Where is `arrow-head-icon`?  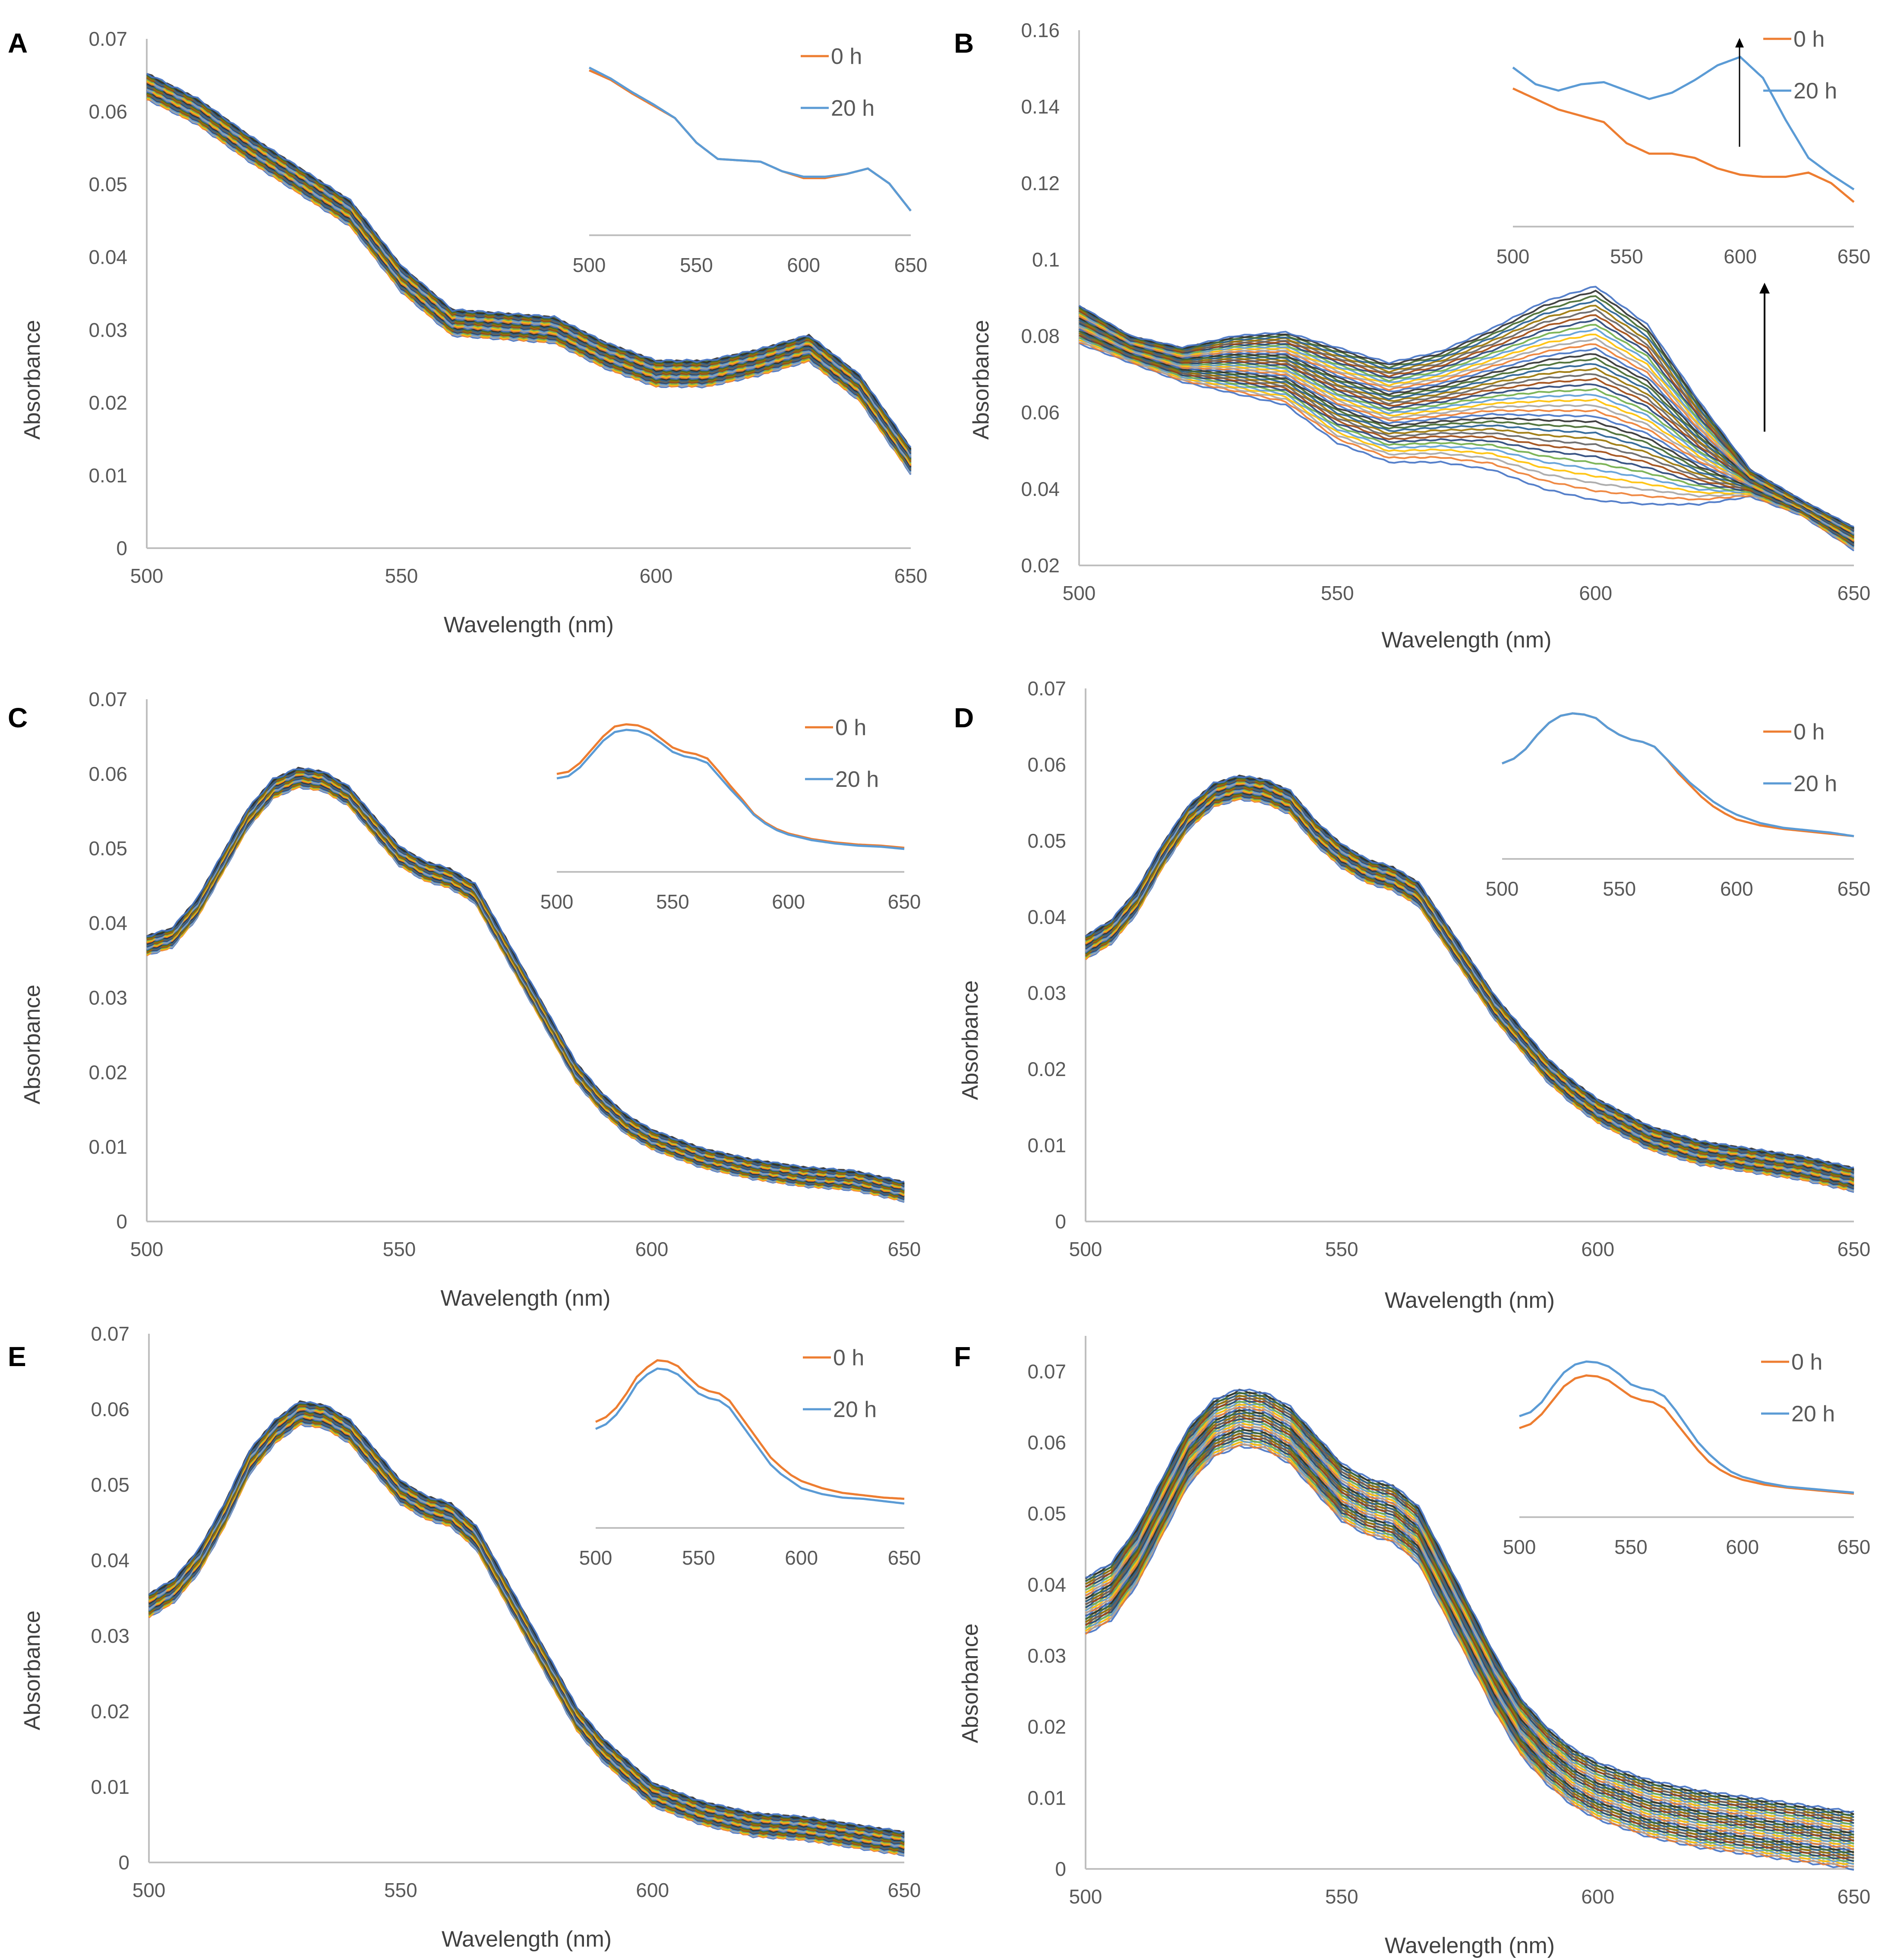
arrow-head-icon is located at coordinates (1765, 288).